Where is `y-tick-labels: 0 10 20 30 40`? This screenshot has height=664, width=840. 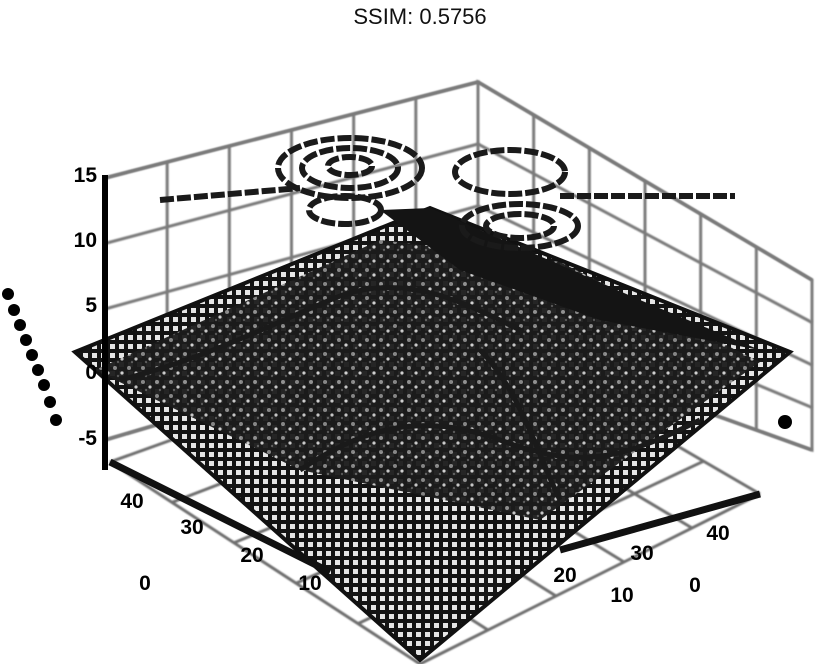
y-tick-labels: 0 10 20 30 40 is located at coordinates (641, 564).